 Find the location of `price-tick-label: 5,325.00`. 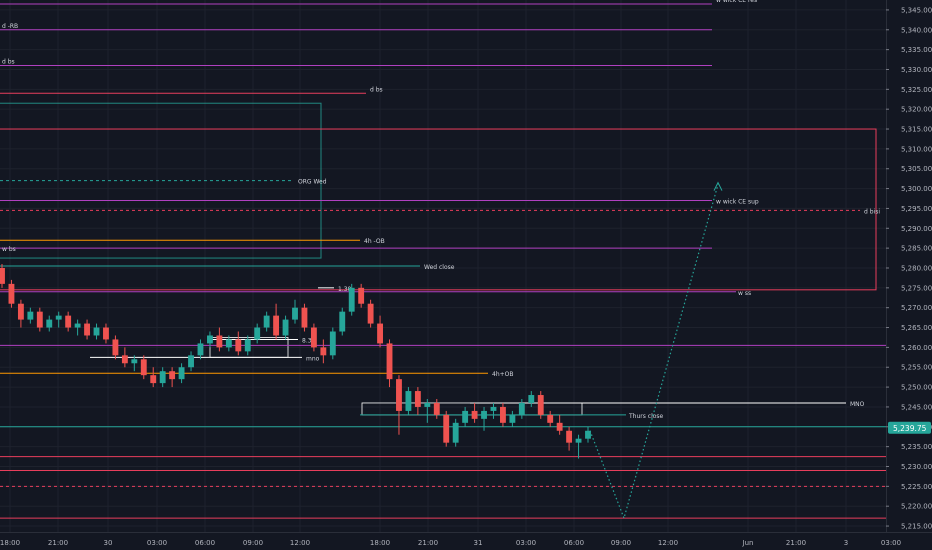

price-tick-label: 5,325.00 is located at coordinates (916, 90).